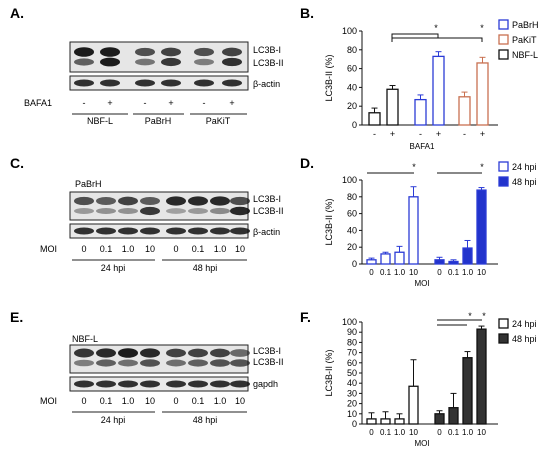  What do you see at coordinates (352, 363) in the screenshot?
I see `y-tick-label: 60` at bounding box center [352, 363].